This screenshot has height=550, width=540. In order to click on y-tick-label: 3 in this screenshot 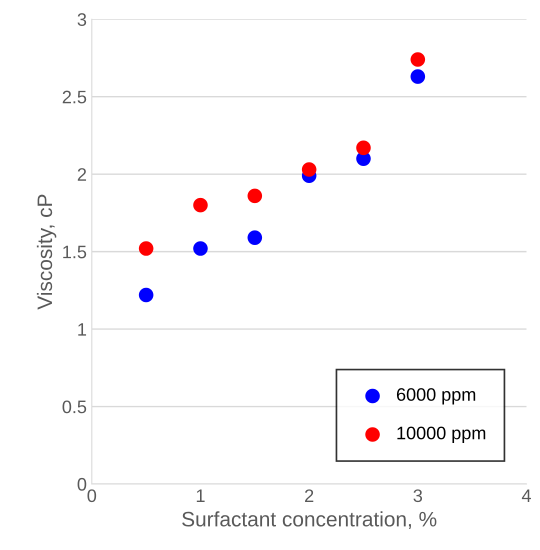, I will do `click(82, 19)`.